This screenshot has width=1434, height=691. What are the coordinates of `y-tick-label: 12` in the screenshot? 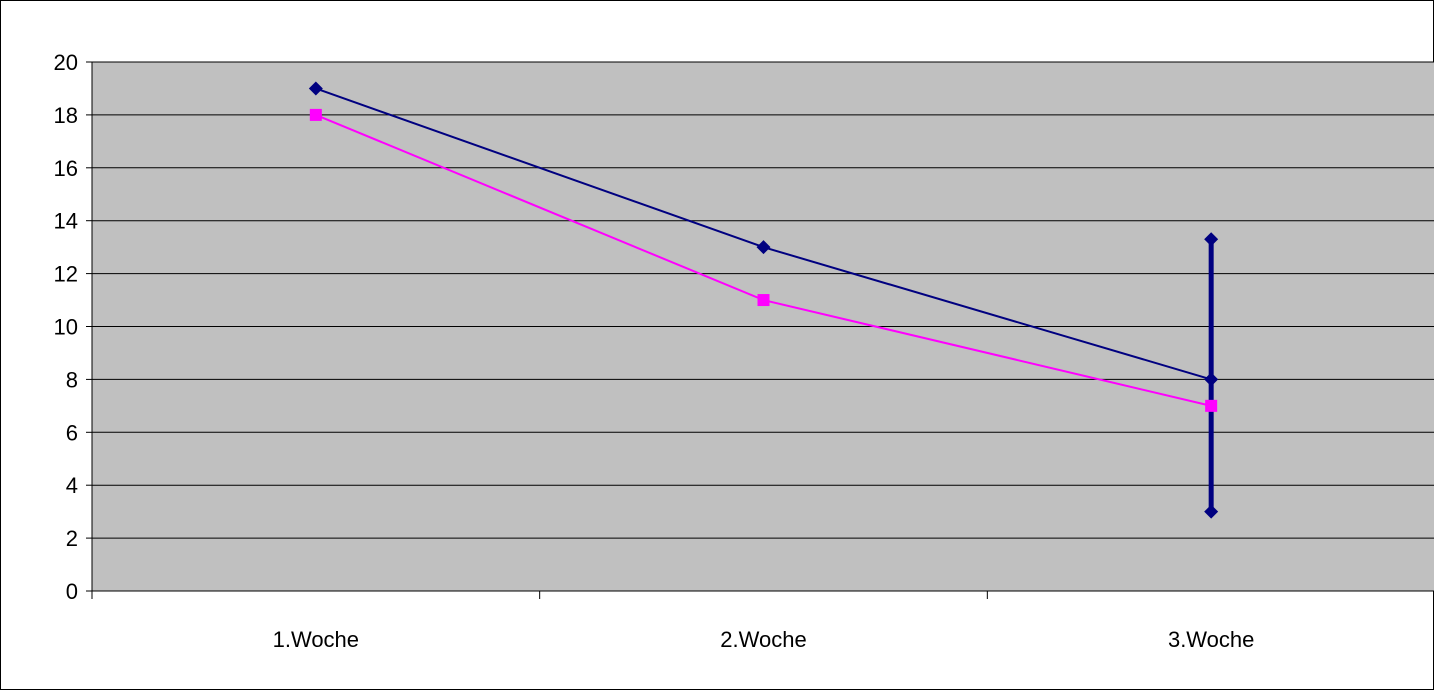 It's located at (66, 274).